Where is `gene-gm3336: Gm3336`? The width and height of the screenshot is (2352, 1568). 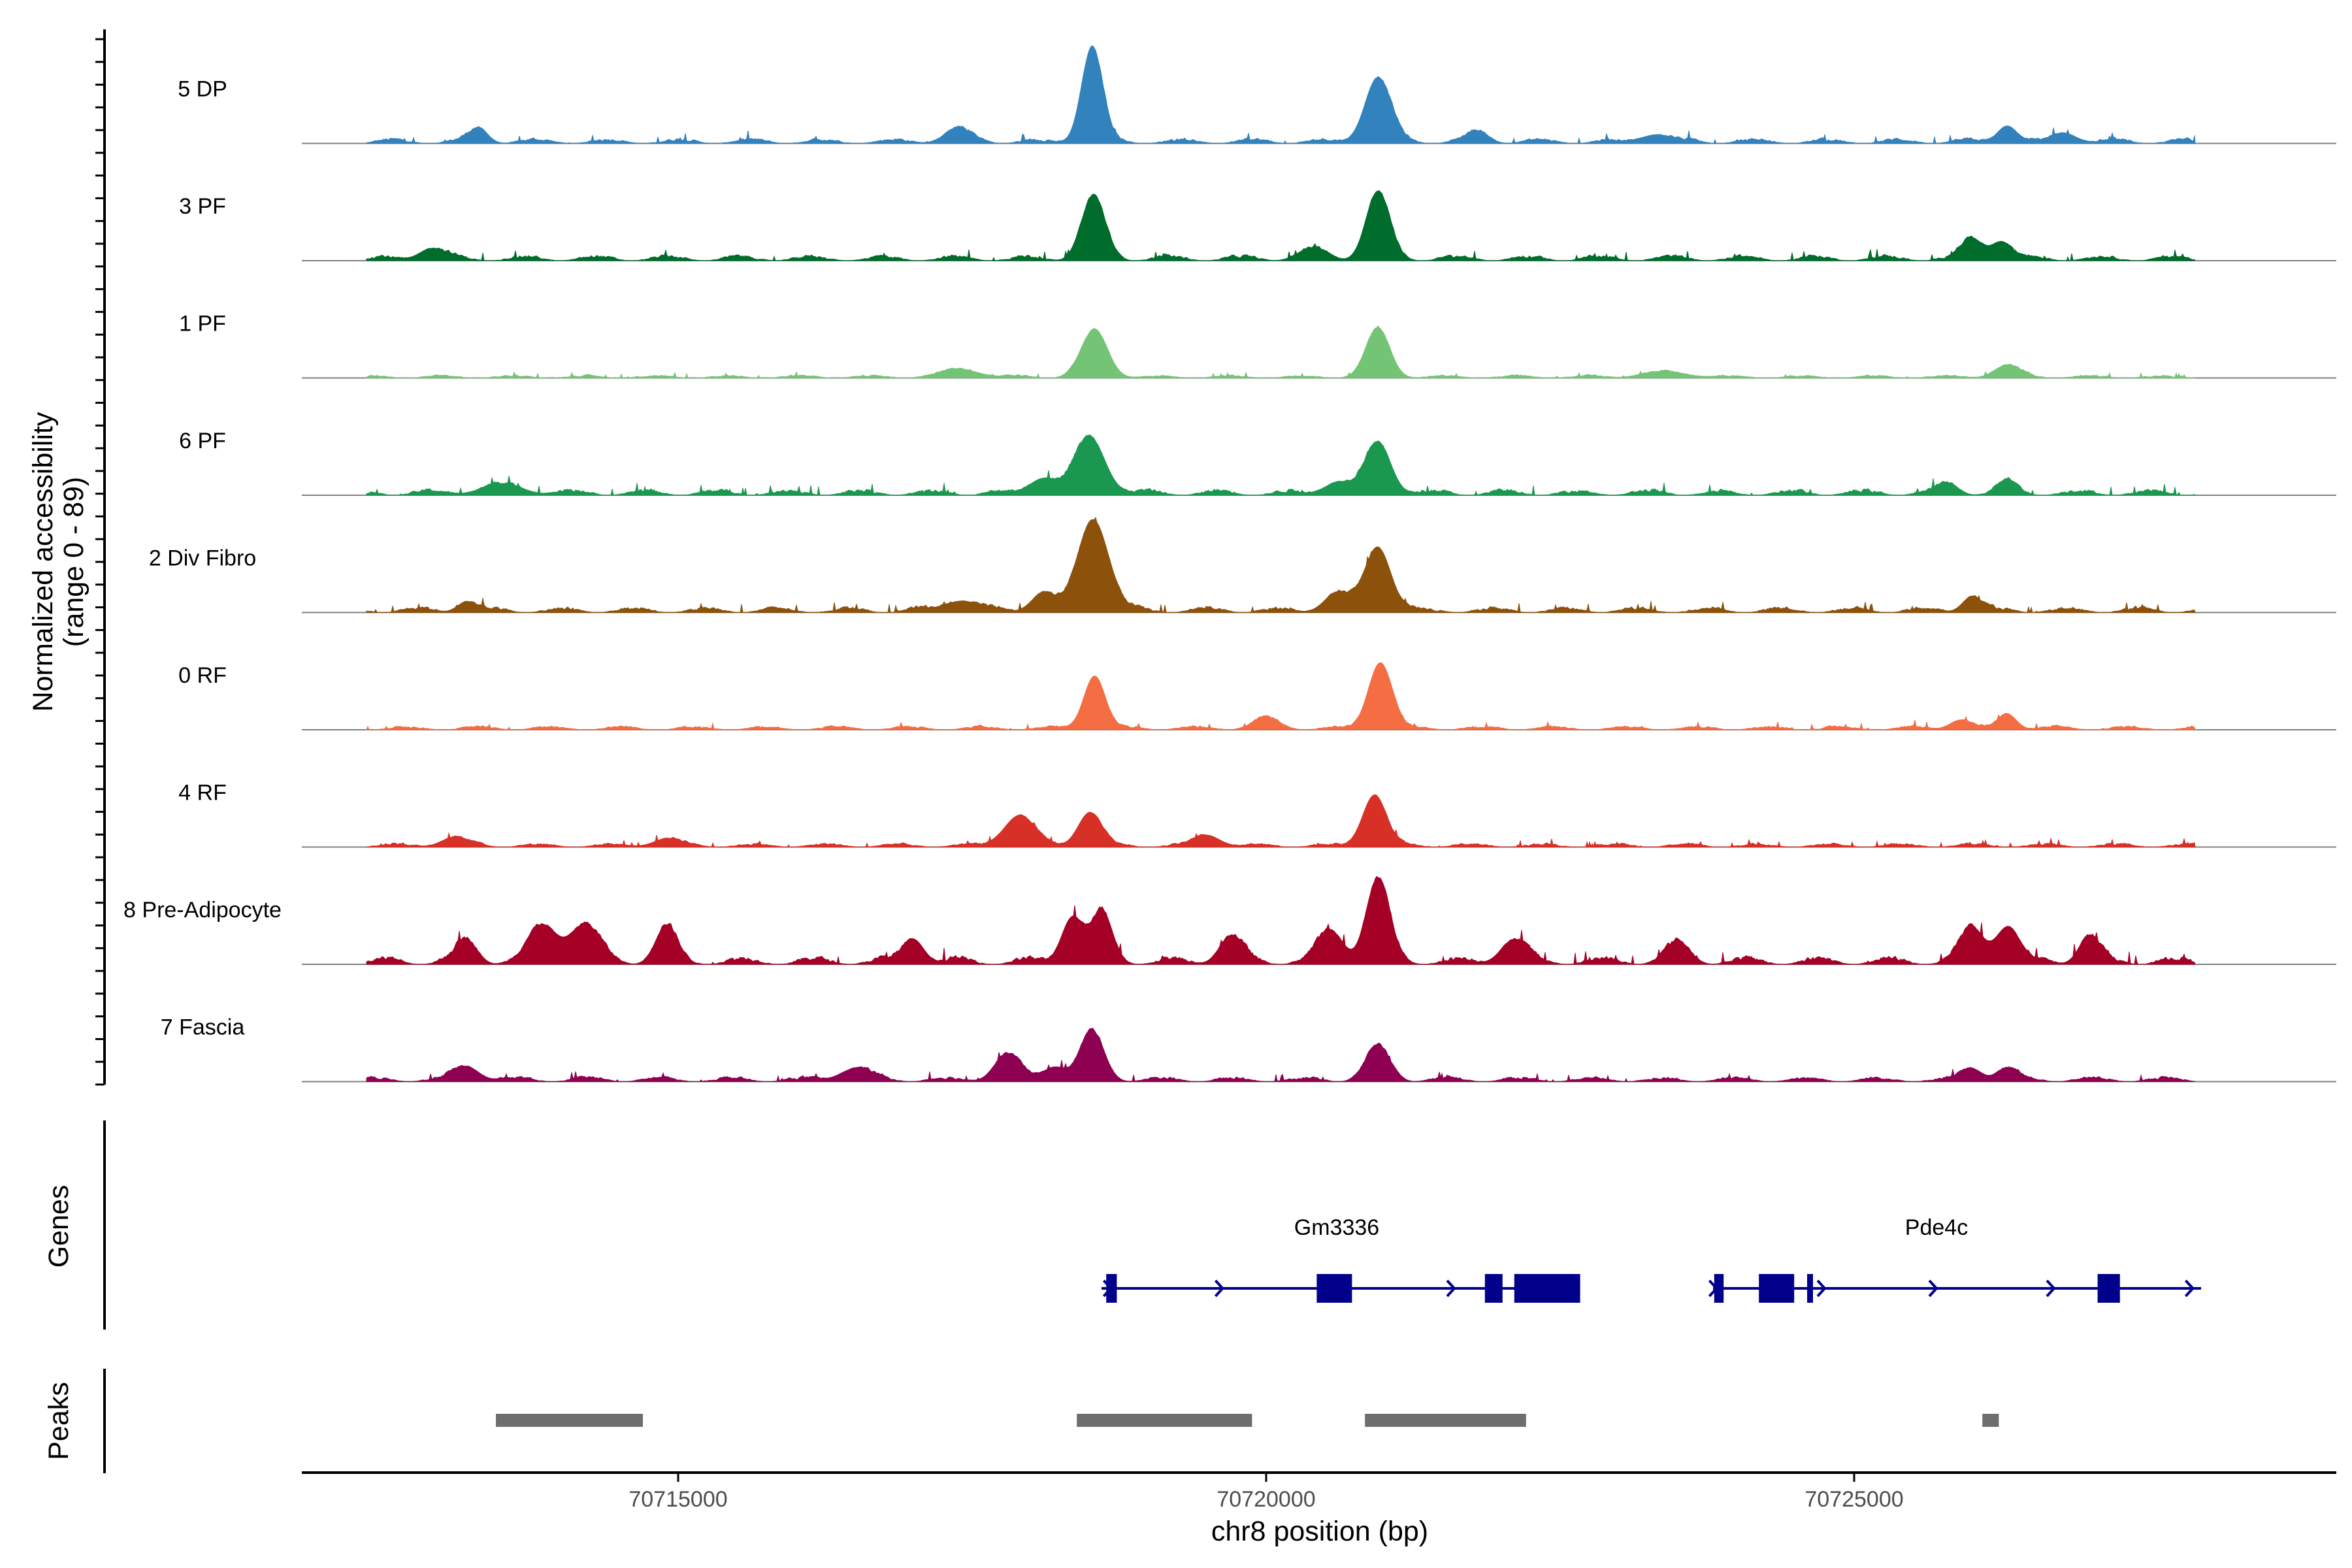 gene-gm3336: Gm3336 is located at coordinates (1341, 1259).